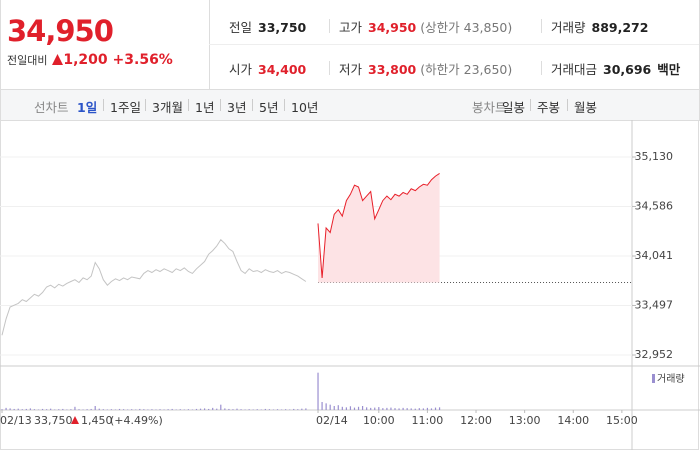 The width and height of the screenshot is (700, 450). Describe the element at coordinates (58, 59) in the screenshot. I see `up-arrow` at that location.